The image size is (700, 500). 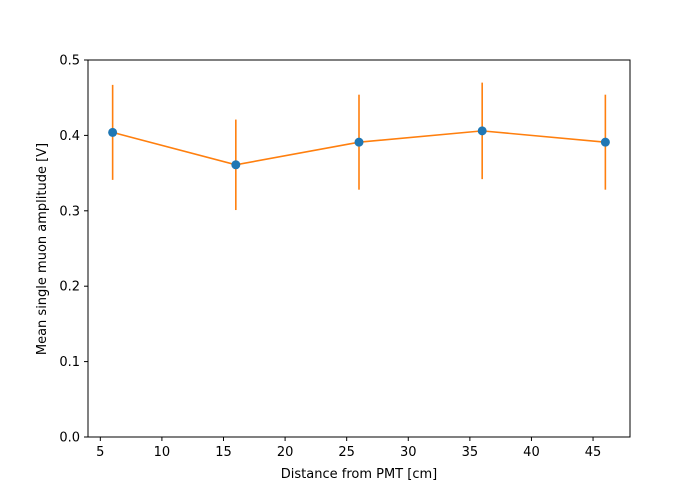 What do you see at coordinates (42, 249) in the screenshot?
I see `y-axis-label: Mean single muon amplitude [V]` at bounding box center [42, 249].